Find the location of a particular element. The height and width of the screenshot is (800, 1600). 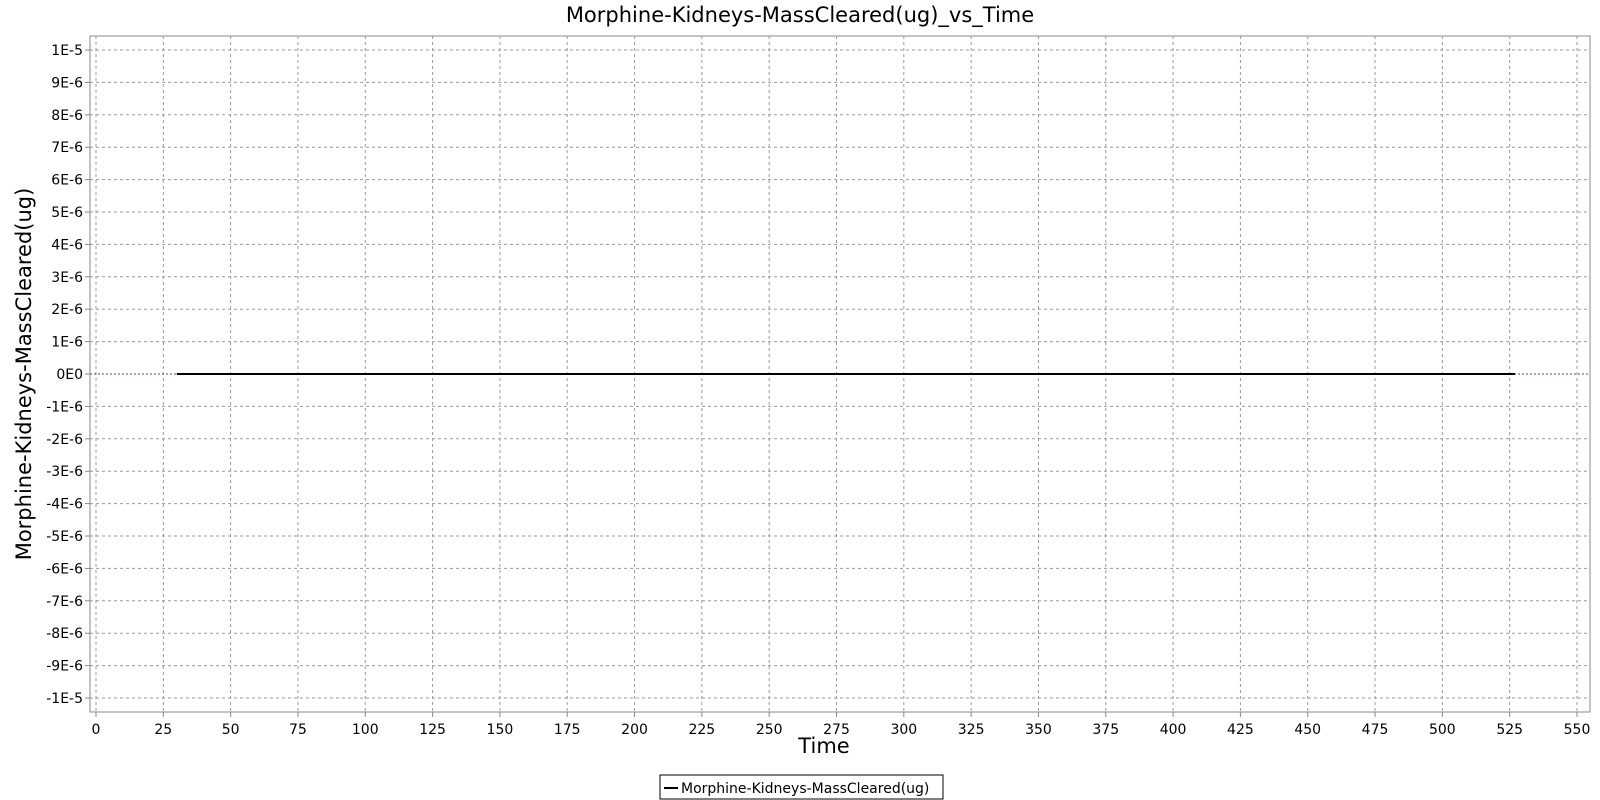

x-tick-label: 75 is located at coordinates (298, 730).